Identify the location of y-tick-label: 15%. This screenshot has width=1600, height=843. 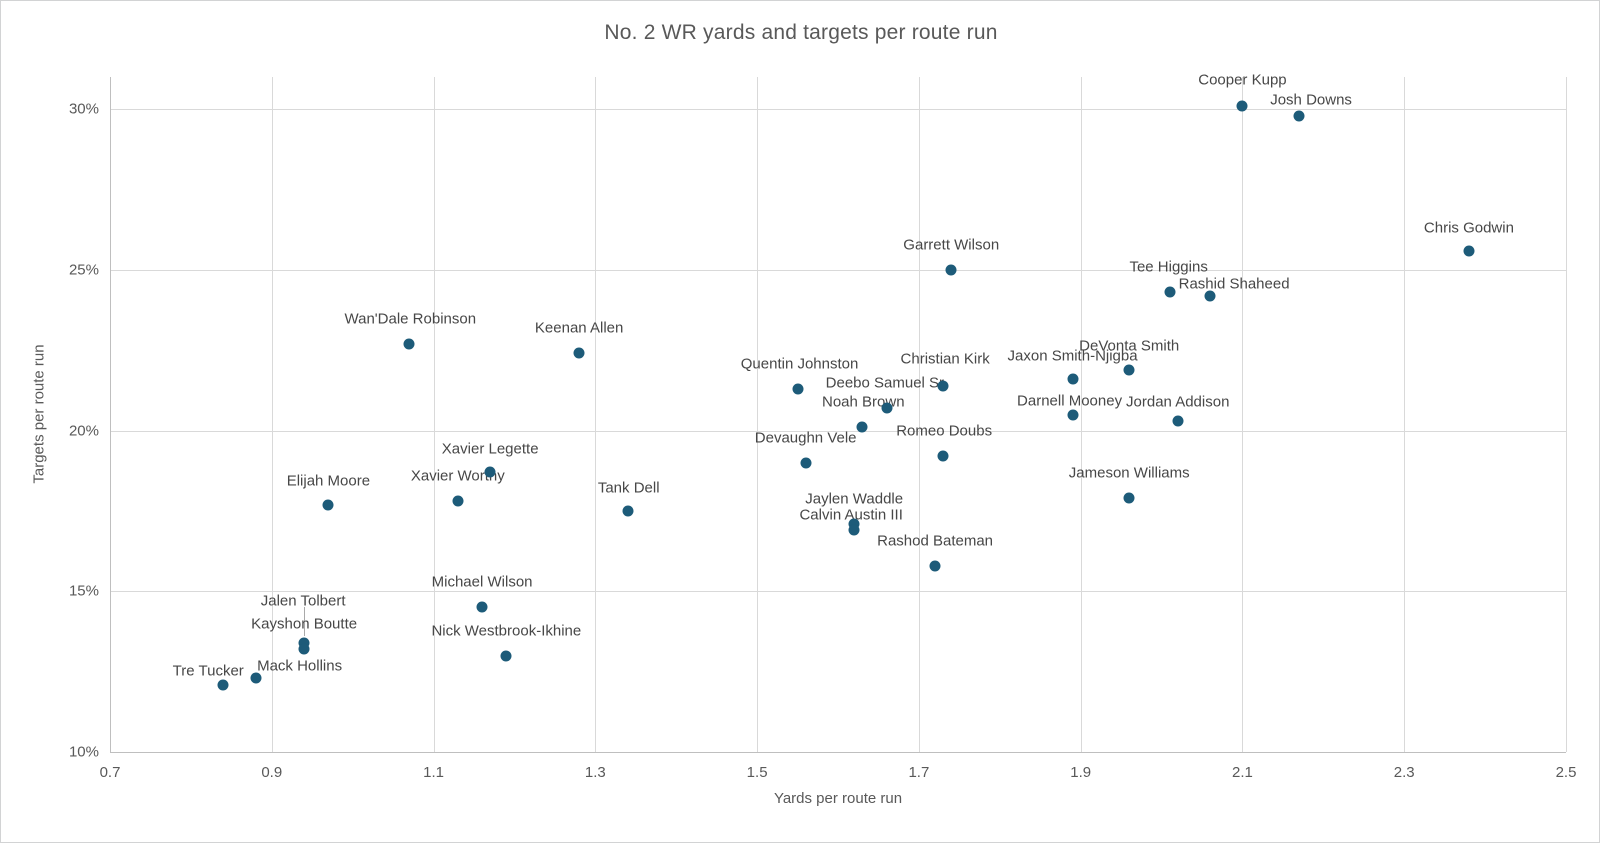
(83, 591).